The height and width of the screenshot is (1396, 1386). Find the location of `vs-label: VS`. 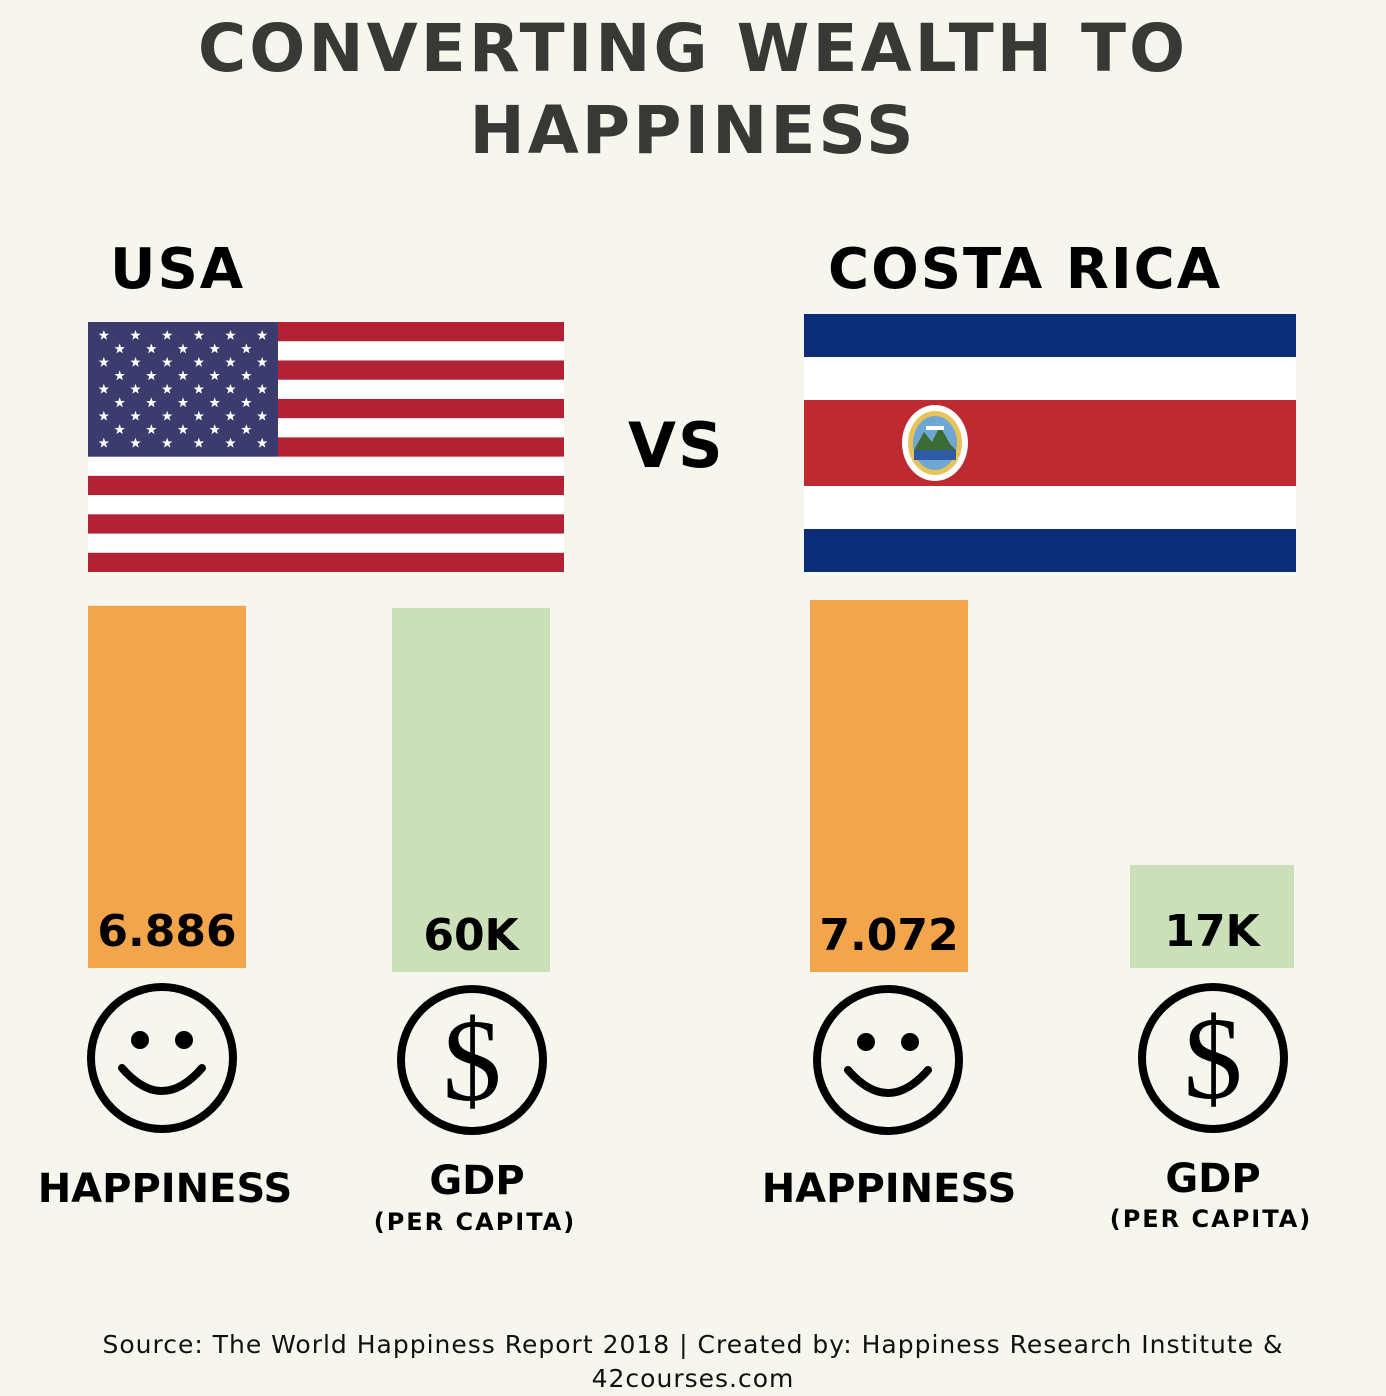

vs-label: VS is located at coordinates (676, 445).